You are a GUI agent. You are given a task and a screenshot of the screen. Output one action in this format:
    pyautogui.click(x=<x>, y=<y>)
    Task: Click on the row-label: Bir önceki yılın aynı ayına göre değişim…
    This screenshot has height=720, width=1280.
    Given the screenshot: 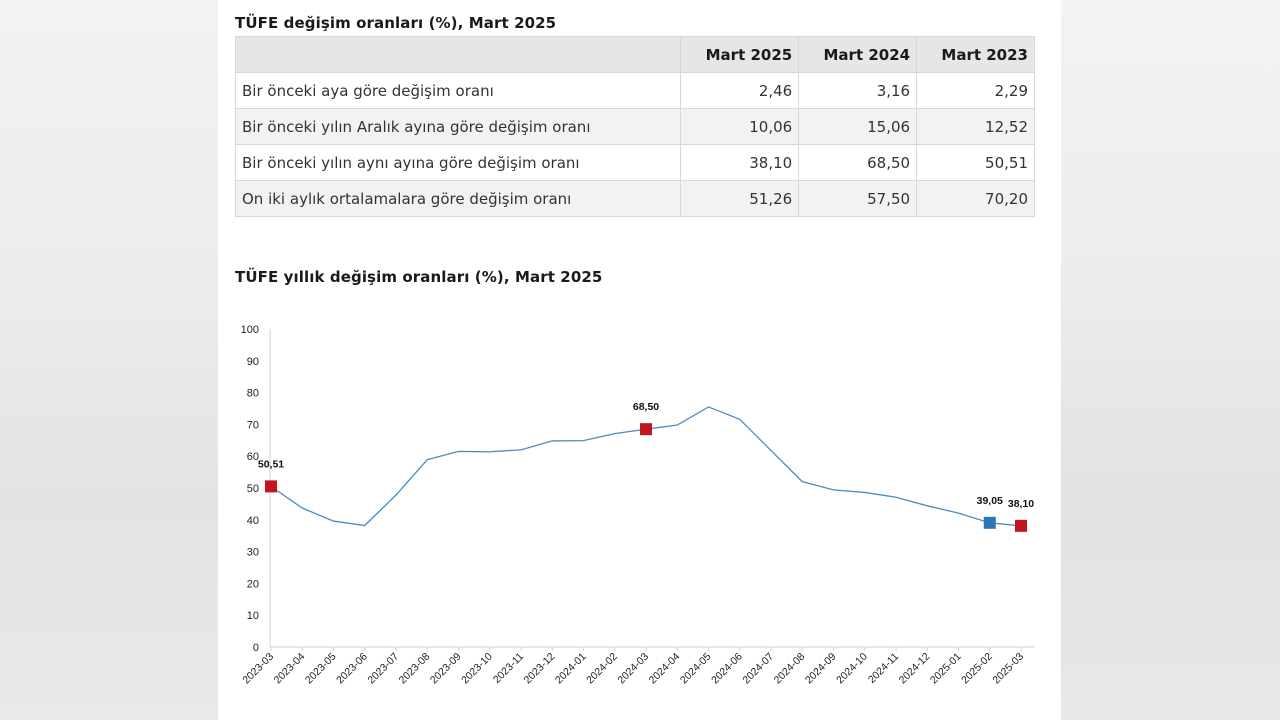 What is the action you would take?
    pyautogui.click(x=458, y=162)
    